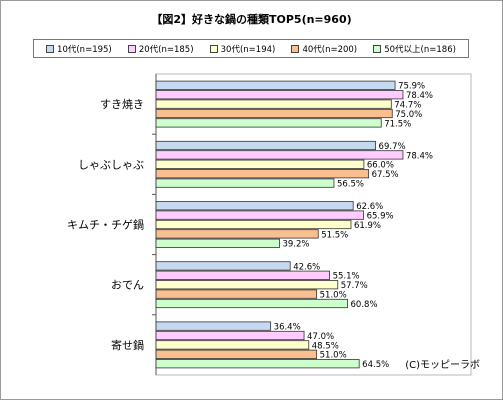  What do you see at coordinates (346, 277) in the screenshot?
I see `data-label: 55.1%` at bounding box center [346, 277].